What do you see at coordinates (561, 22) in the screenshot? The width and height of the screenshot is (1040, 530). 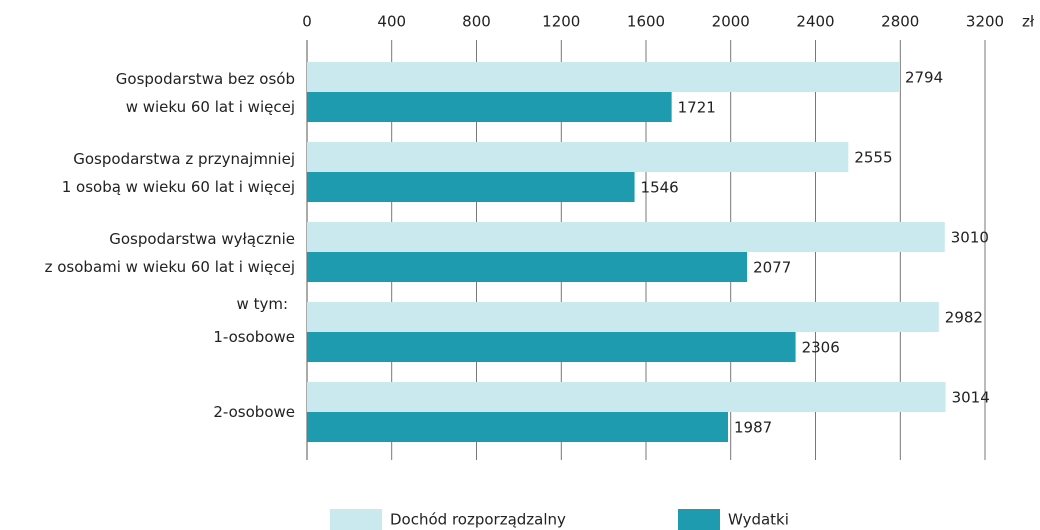 I see `x-tick-label: 1200` at bounding box center [561, 22].